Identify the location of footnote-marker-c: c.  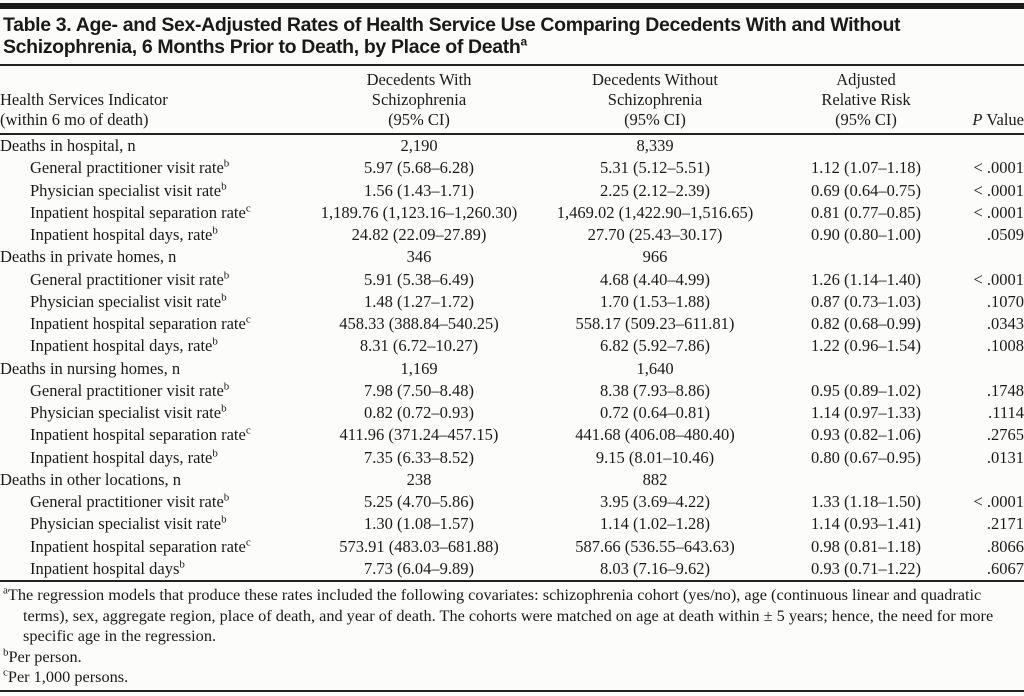
(5, 672).